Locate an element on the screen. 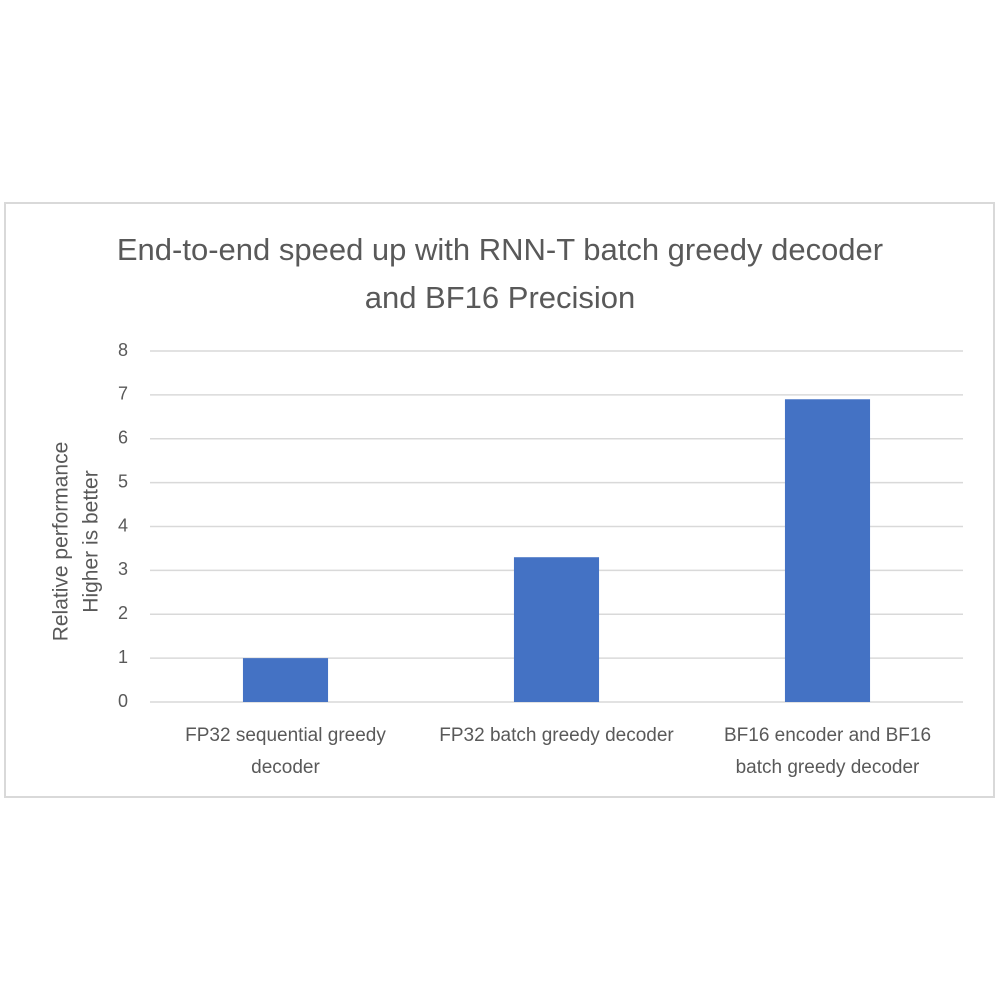 This screenshot has width=999, height=999. y-axis-label: Relative performance is located at coordinates (61, 542).